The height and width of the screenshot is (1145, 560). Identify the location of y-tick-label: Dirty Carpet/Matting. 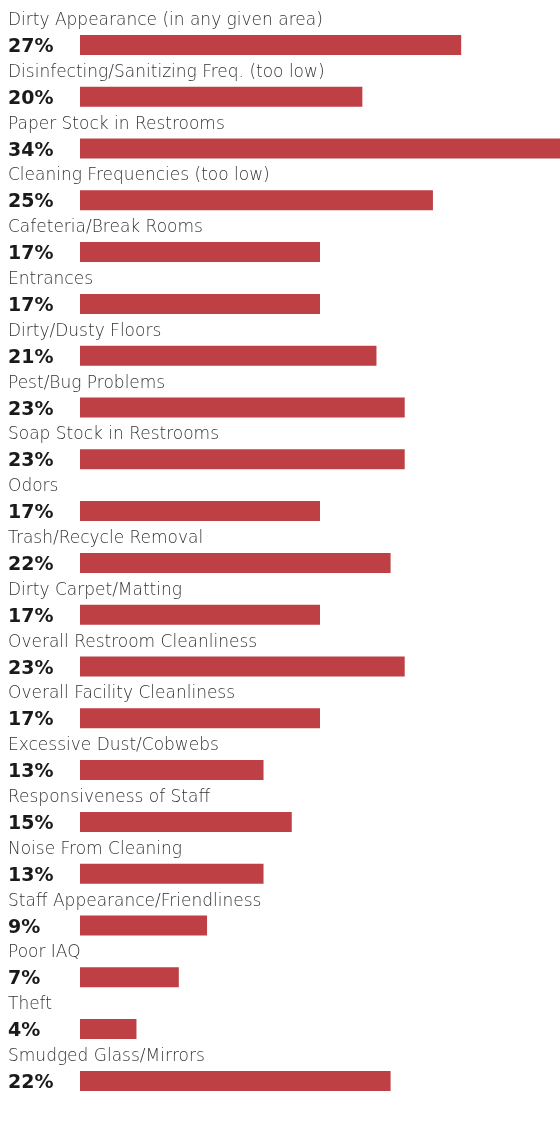
(95, 588).